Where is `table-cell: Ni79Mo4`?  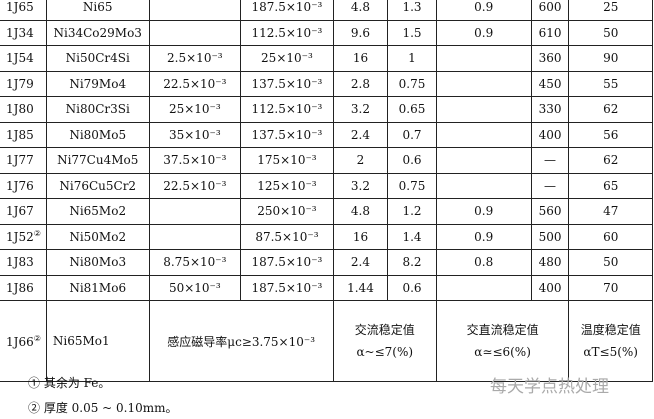 table-cell: Ni79Mo4 is located at coordinates (97, 83).